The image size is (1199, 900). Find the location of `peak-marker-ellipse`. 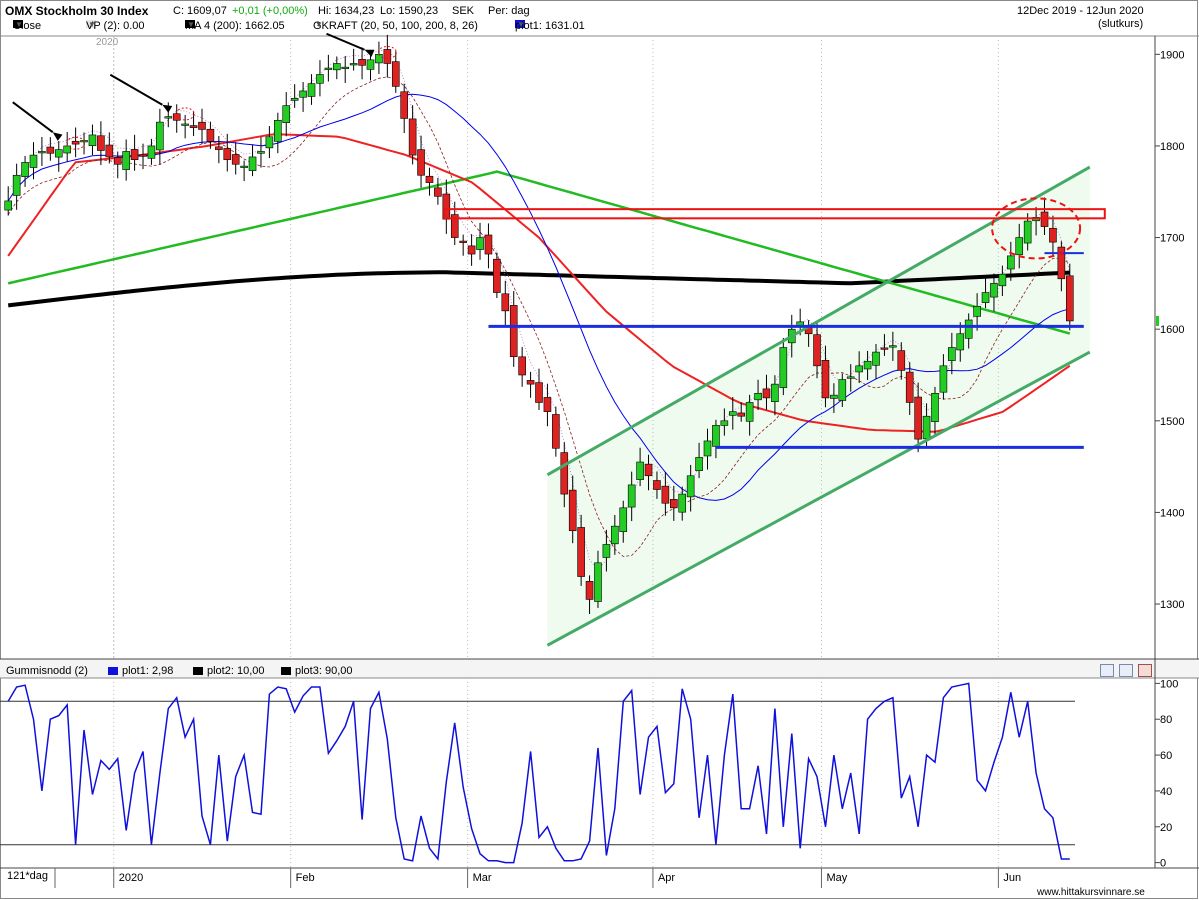

peak-marker-ellipse is located at coordinates (185, 114).